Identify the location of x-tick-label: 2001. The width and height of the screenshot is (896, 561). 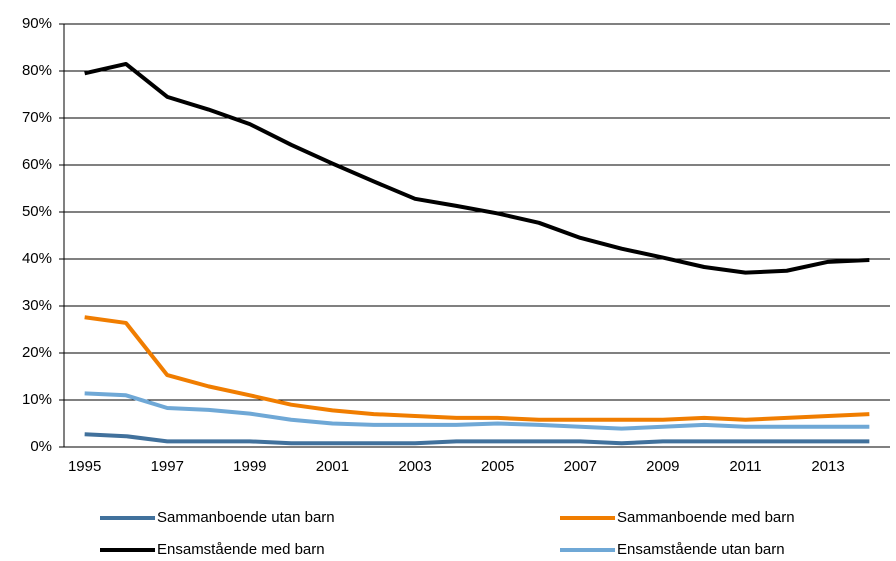
(332, 466).